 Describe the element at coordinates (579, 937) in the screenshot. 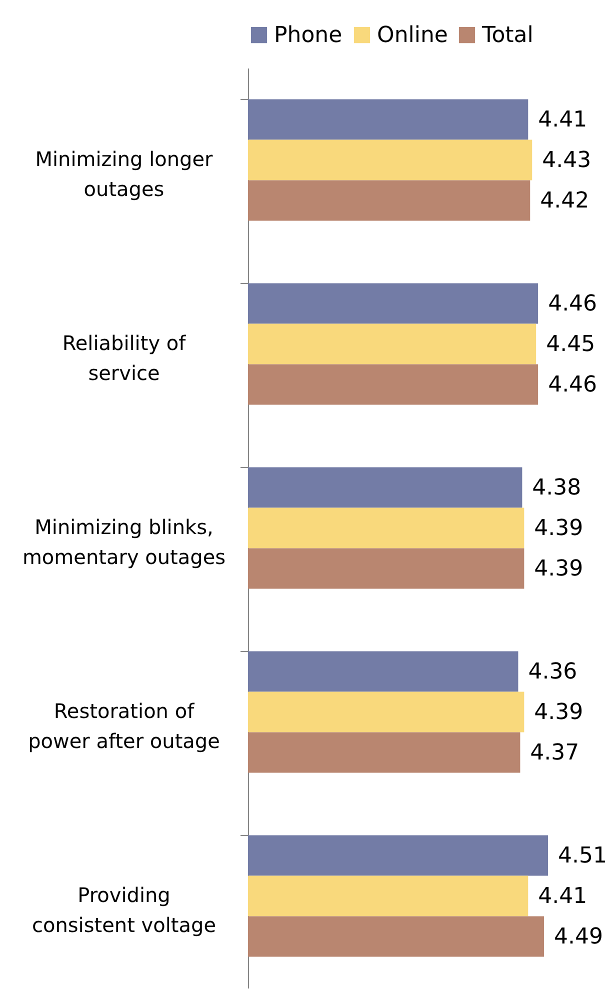

I see `data-label: 4.49` at that location.